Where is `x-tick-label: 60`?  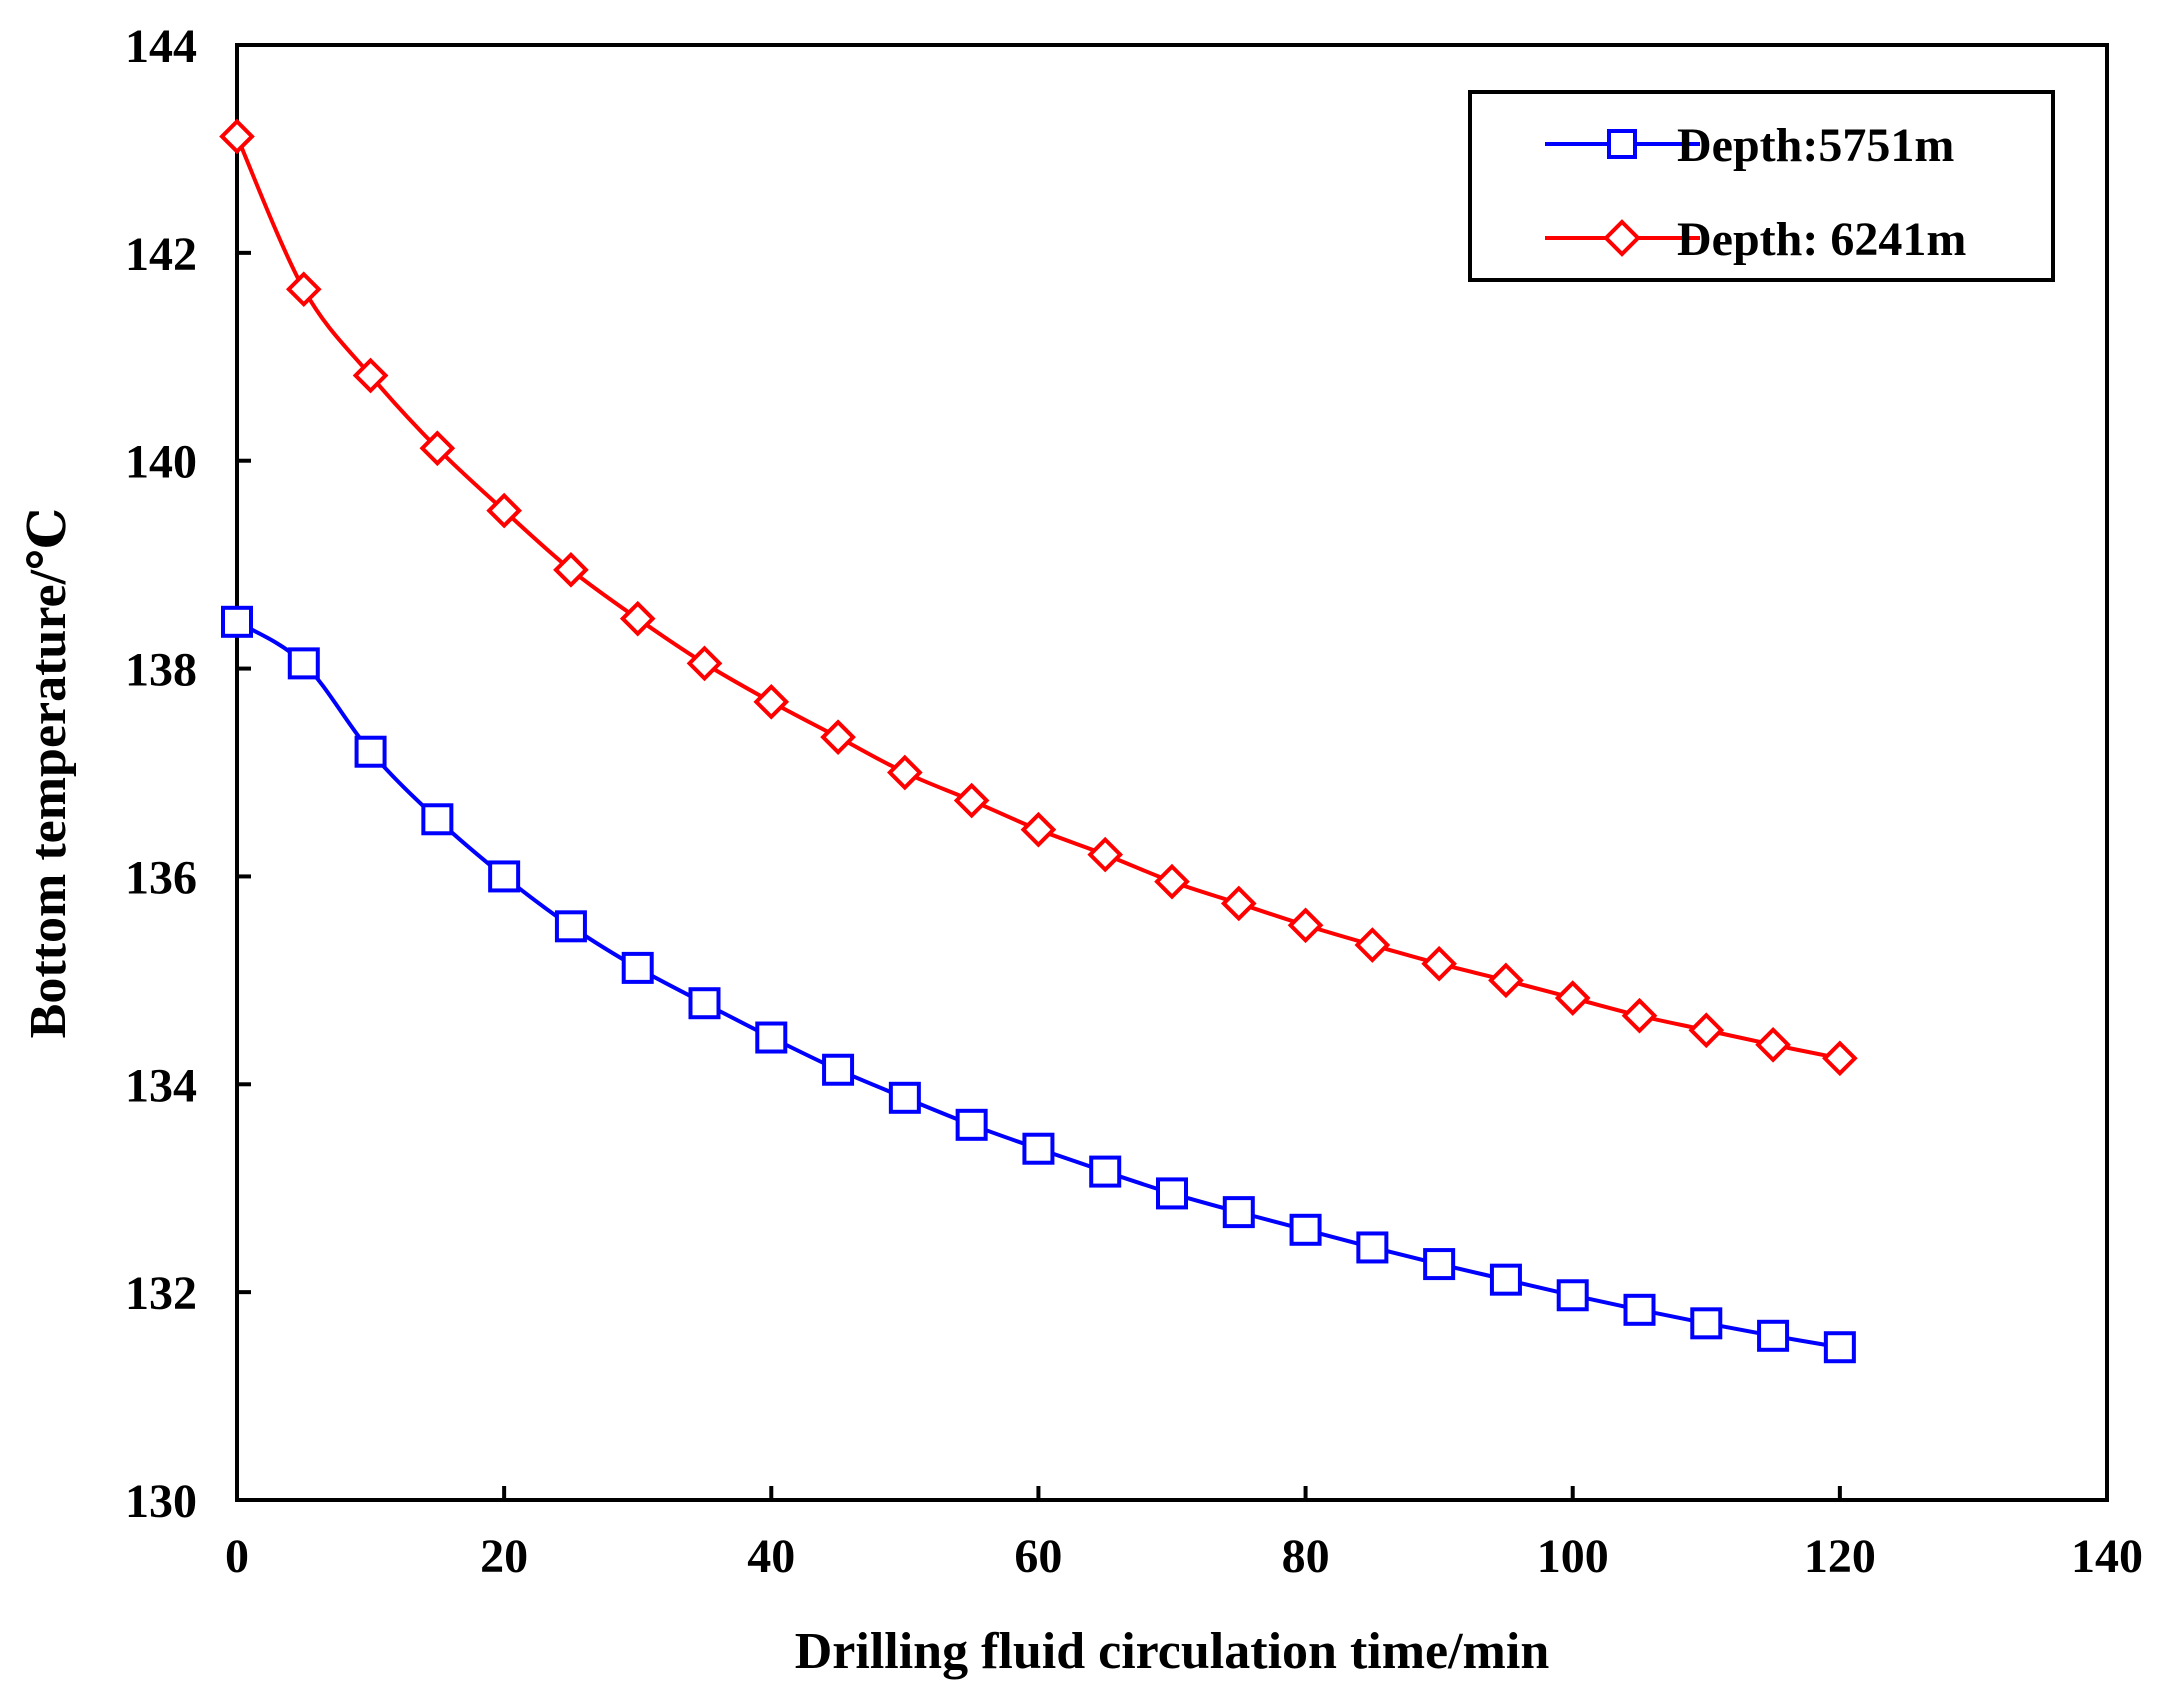 x-tick-label: 60 is located at coordinates (1038, 1556).